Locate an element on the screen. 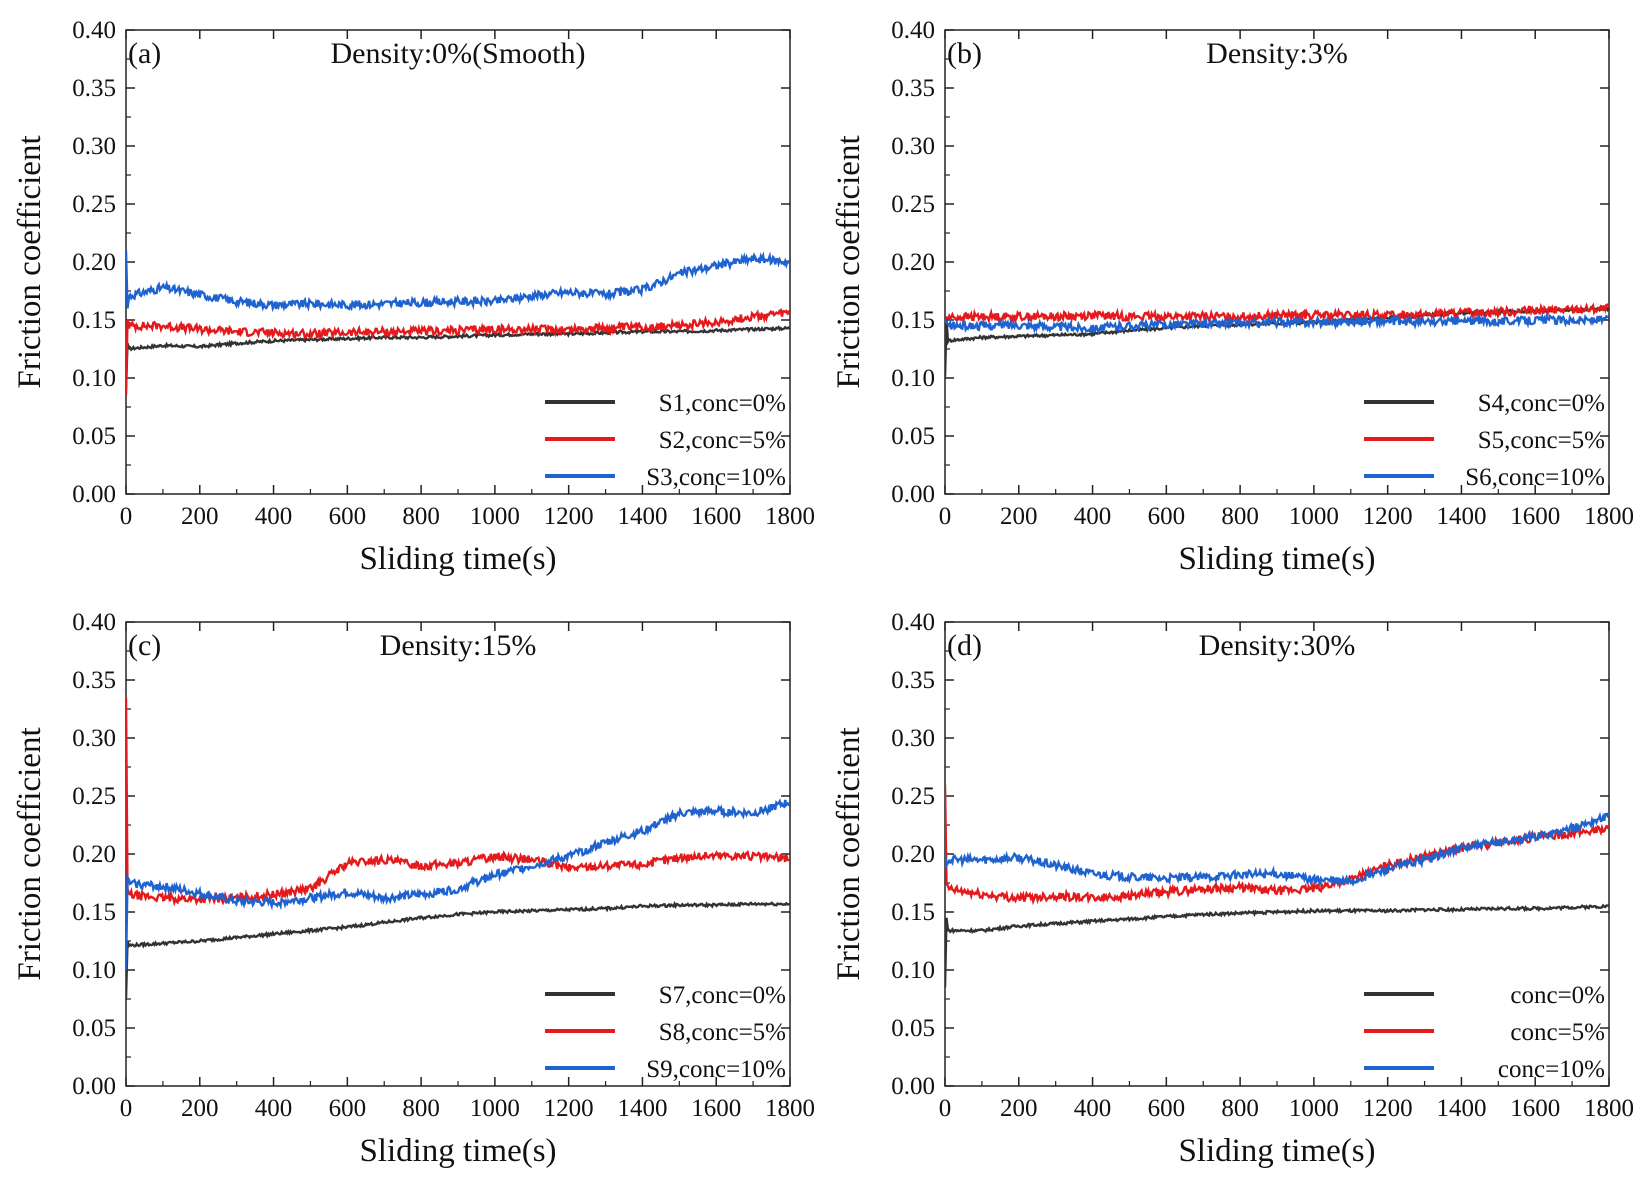 The height and width of the screenshot is (1199, 1651). legend-label: S9,conc=10% is located at coordinates (716, 1069).